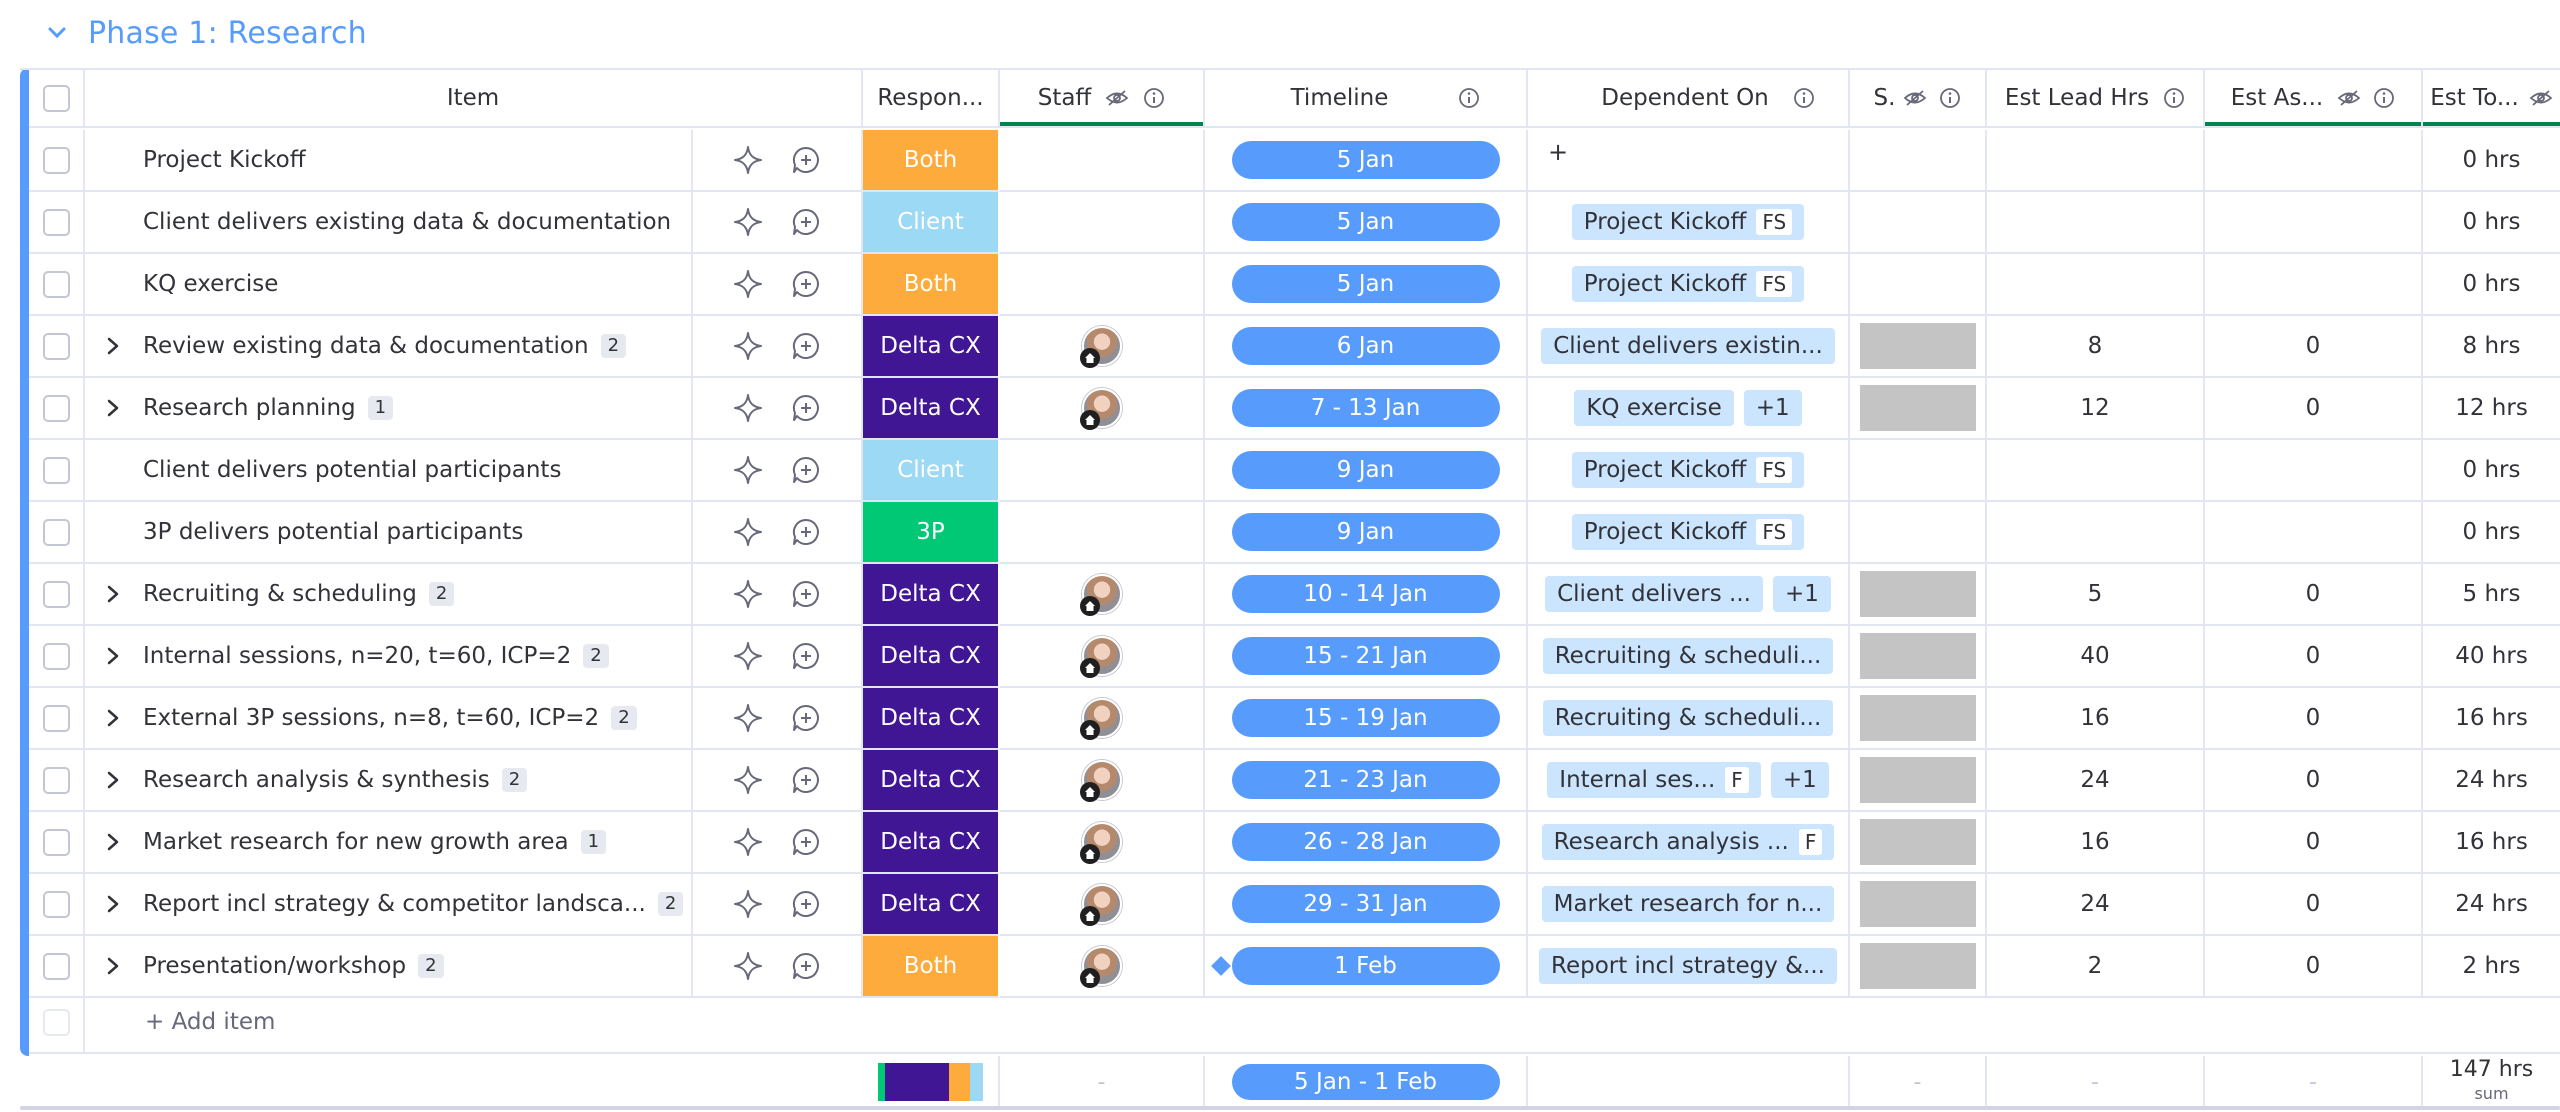 The height and width of the screenshot is (1112, 2560). What do you see at coordinates (1689, 409) in the screenshot?
I see `dependent-on-cell: KQ exercise +1` at bounding box center [1689, 409].